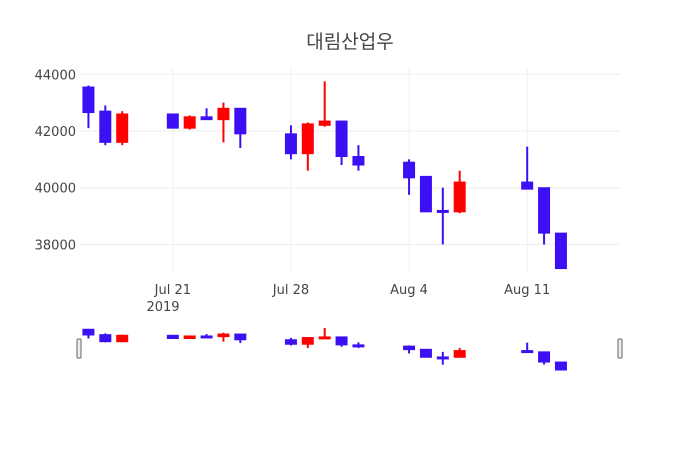 The width and height of the screenshot is (700, 450). Describe the element at coordinates (55, 75) in the screenshot. I see `y-tick-label: 44000` at that location.